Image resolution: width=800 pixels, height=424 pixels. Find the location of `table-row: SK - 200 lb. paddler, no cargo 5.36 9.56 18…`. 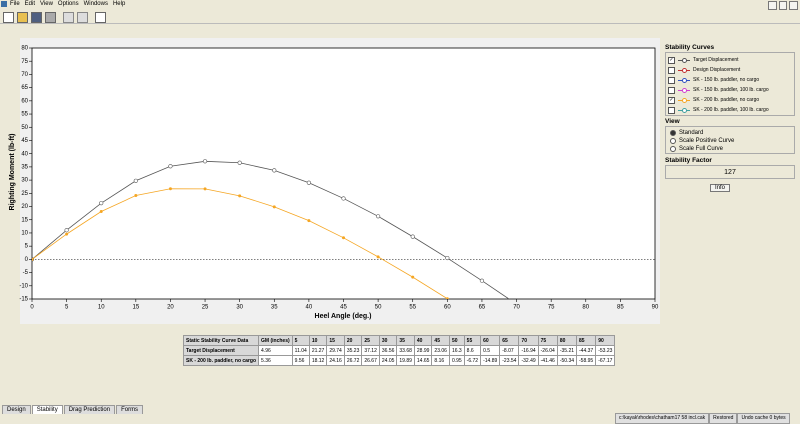

table-row: SK - 200 lb. paddler, no cargo 5.36 9.56 18… is located at coordinates (399, 360).